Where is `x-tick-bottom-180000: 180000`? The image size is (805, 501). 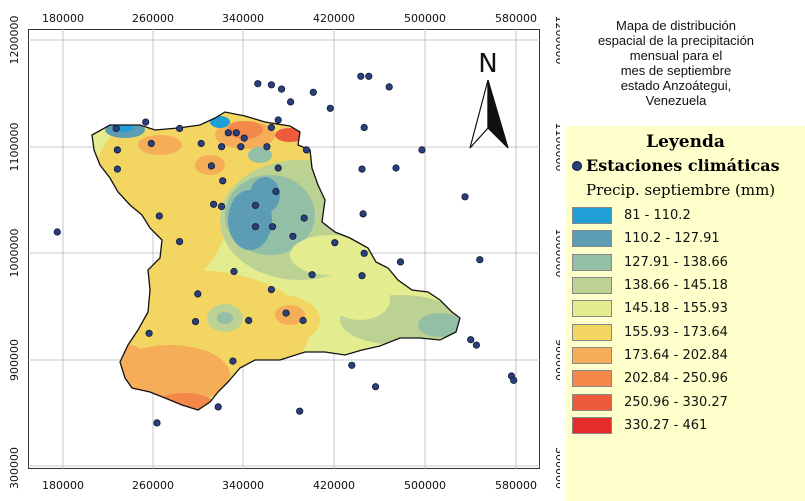 x-tick-bottom-180000: 180000 is located at coordinates (63, 485).